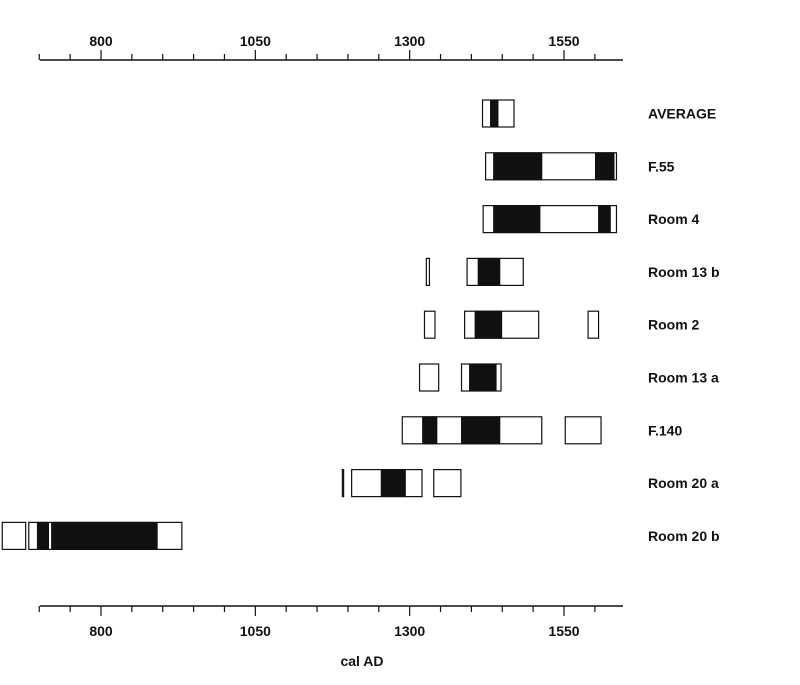 The width and height of the screenshot is (800, 685). Describe the element at coordinates (598, 113) in the screenshot. I see `row-average: AVERAGE` at that location.